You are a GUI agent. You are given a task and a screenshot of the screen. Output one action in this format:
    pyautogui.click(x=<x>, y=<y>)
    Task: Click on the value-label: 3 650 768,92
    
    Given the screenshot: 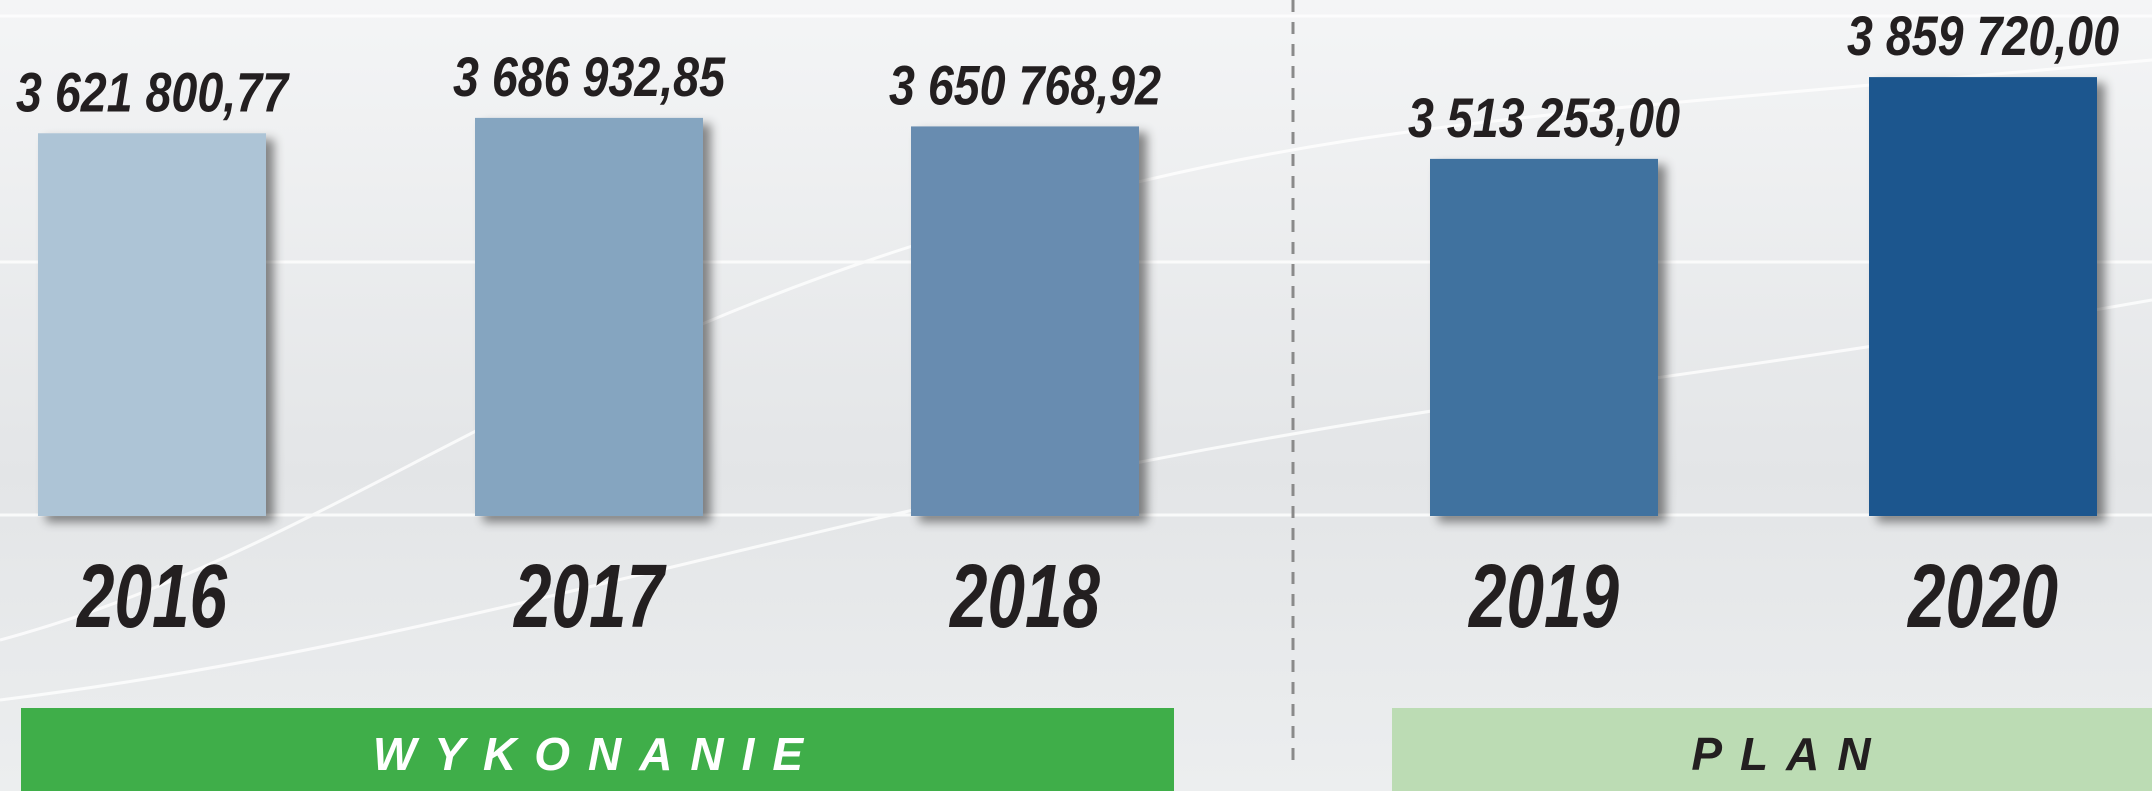 What is the action you would take?
    pyautogui.click(x=1025, y=84)
    